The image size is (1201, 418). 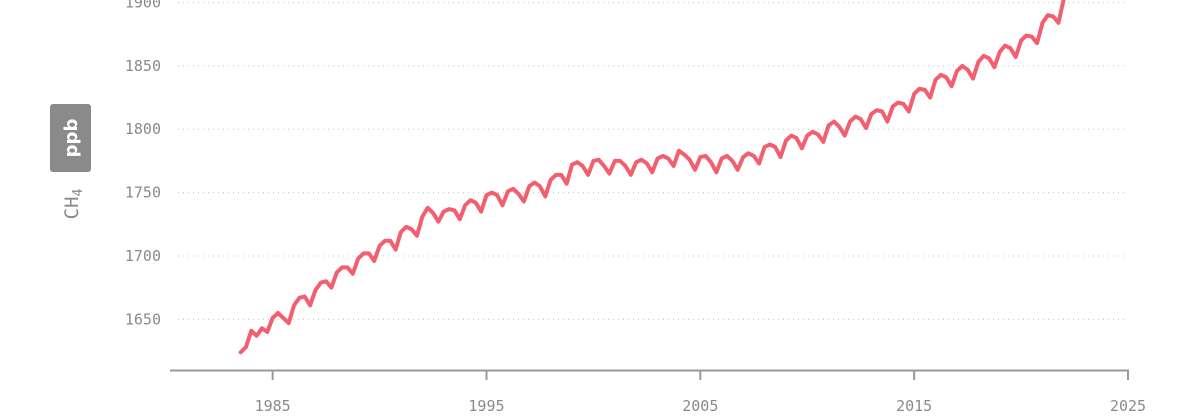 I want to click on y-tick-label: 1650, so click(x=143, y=319).